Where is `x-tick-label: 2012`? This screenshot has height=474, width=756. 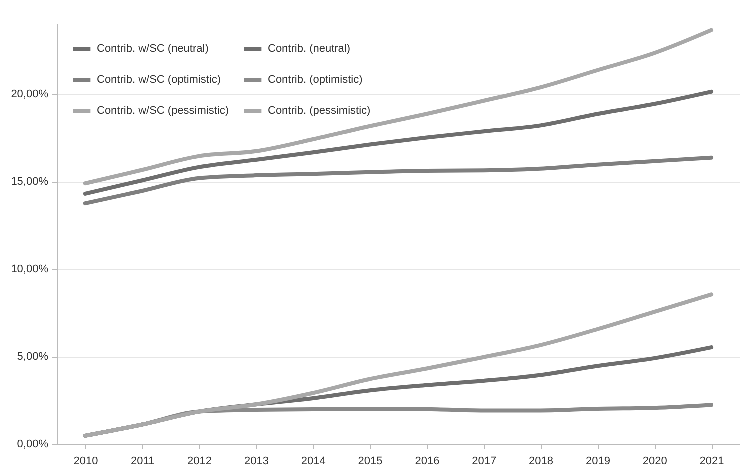 x-tick-label: 2012 is located at coordinates (200, 462).